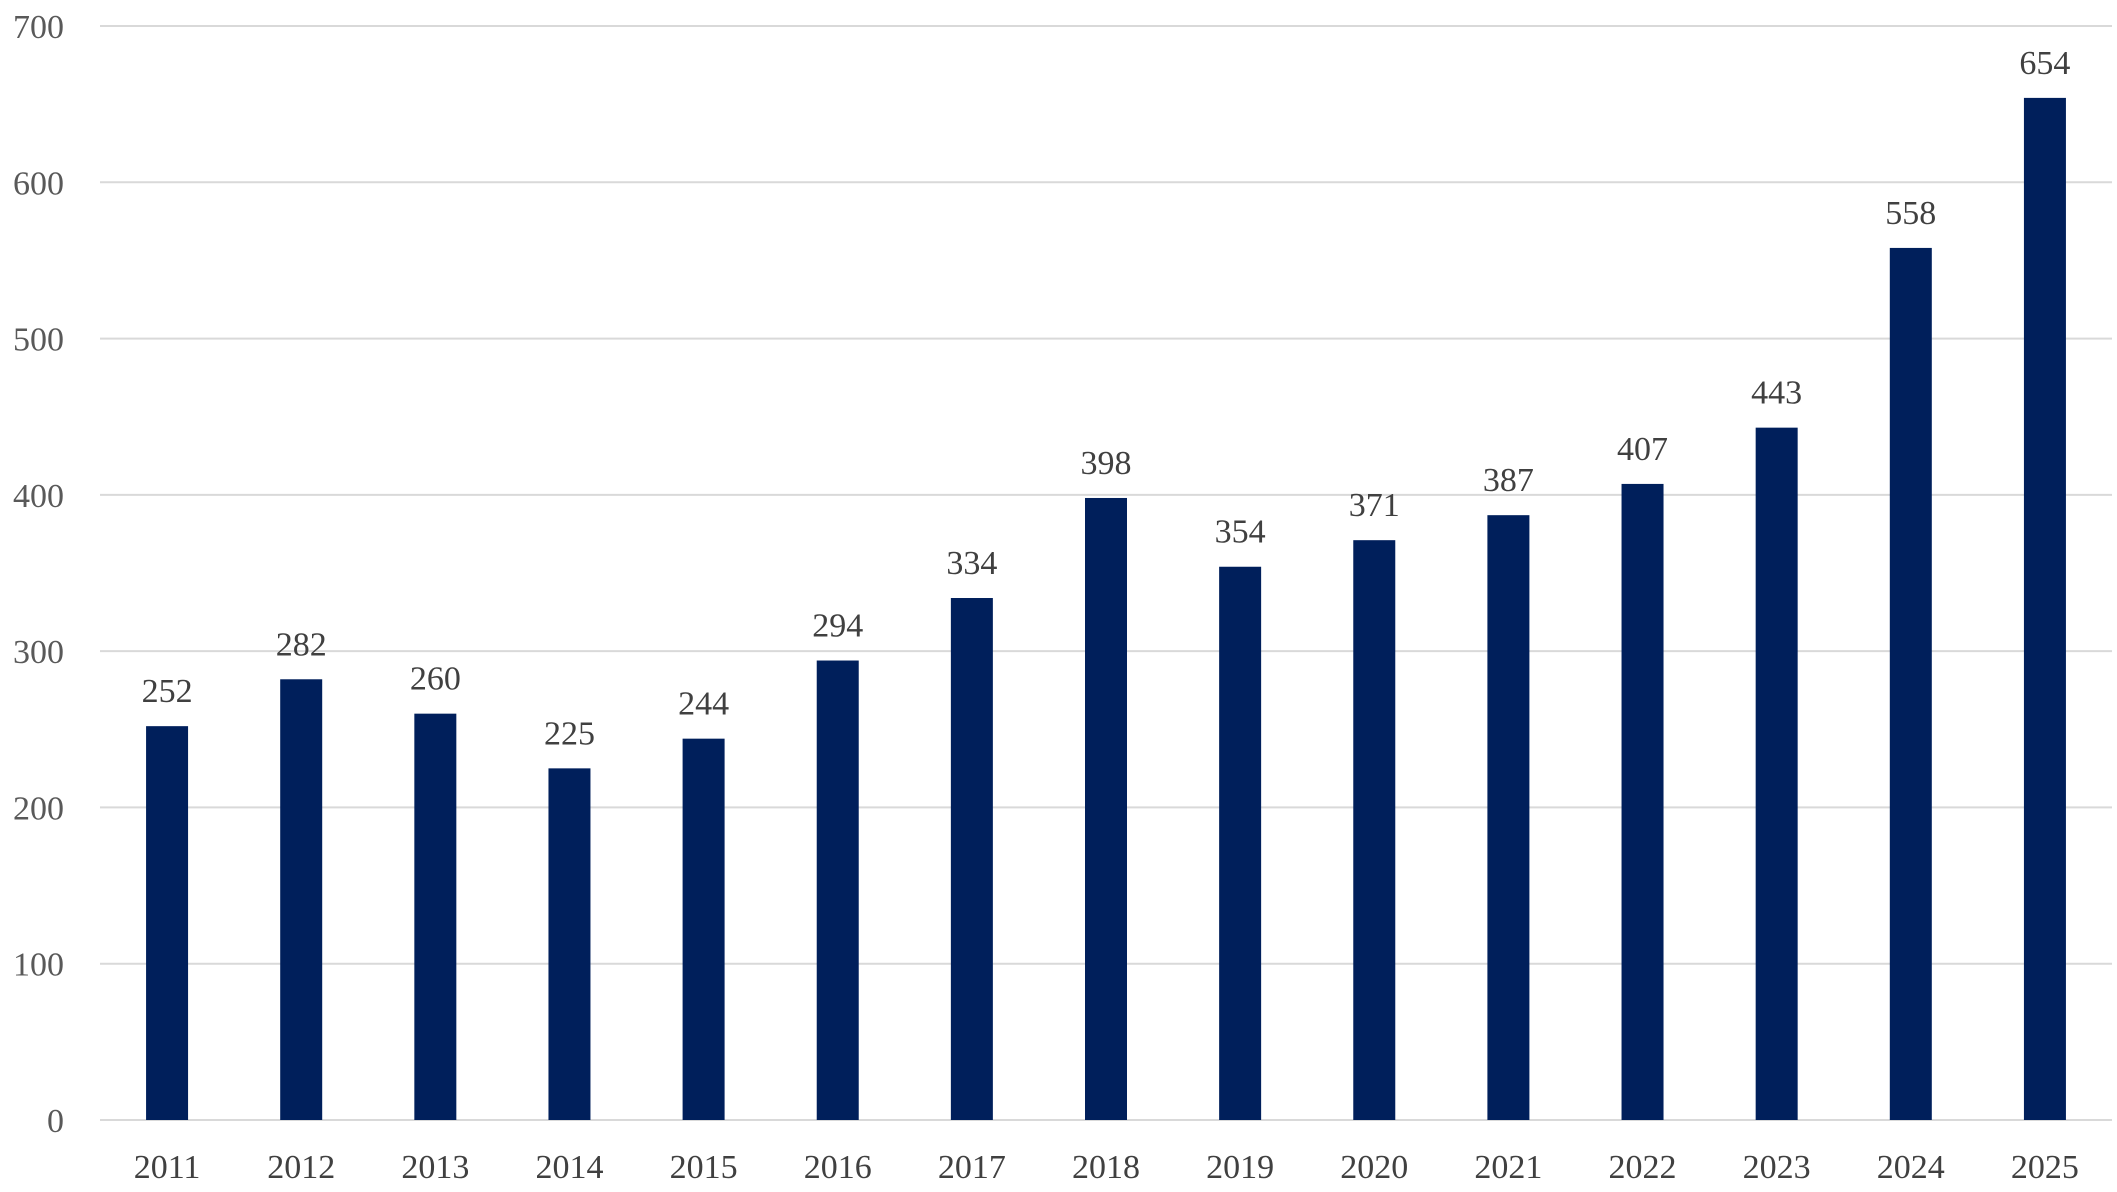  Describe the element at coordinates (301, 899) in the screenshot. I see `bar-2012` at that location.